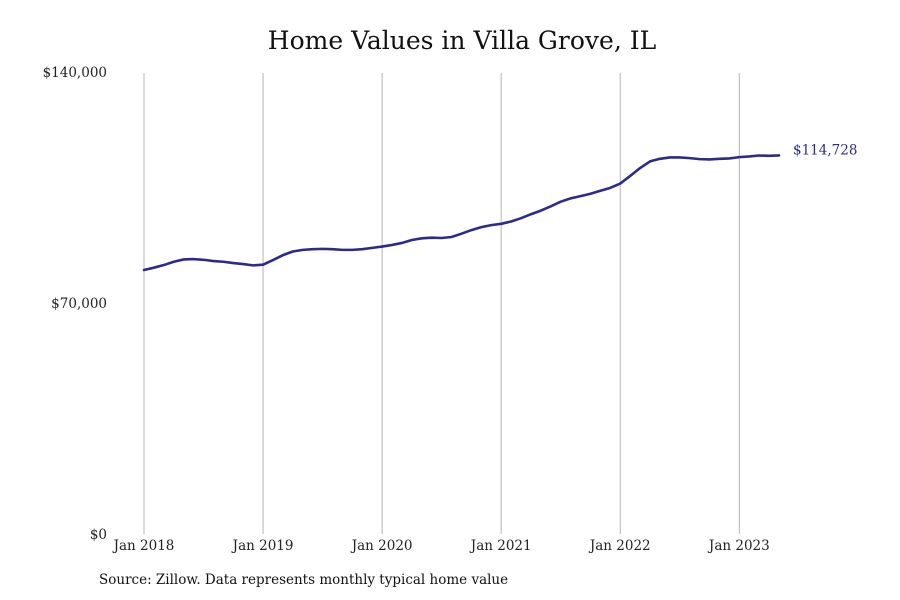 The image size is (900, 600). I want to click on y-tick-label-2: $140,000, so click(75, 73).